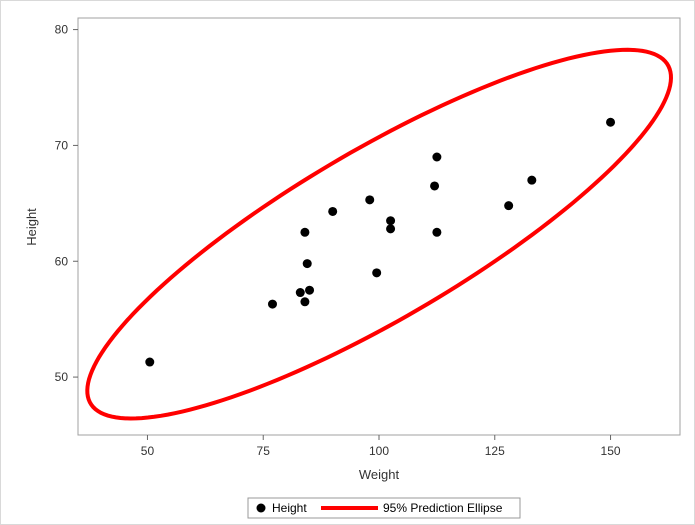 The image size is (695, 525). What do you see at coordinates (261, 508) in the screenshot?
I see `legend-marker-height` at bounding box center [261, 508].